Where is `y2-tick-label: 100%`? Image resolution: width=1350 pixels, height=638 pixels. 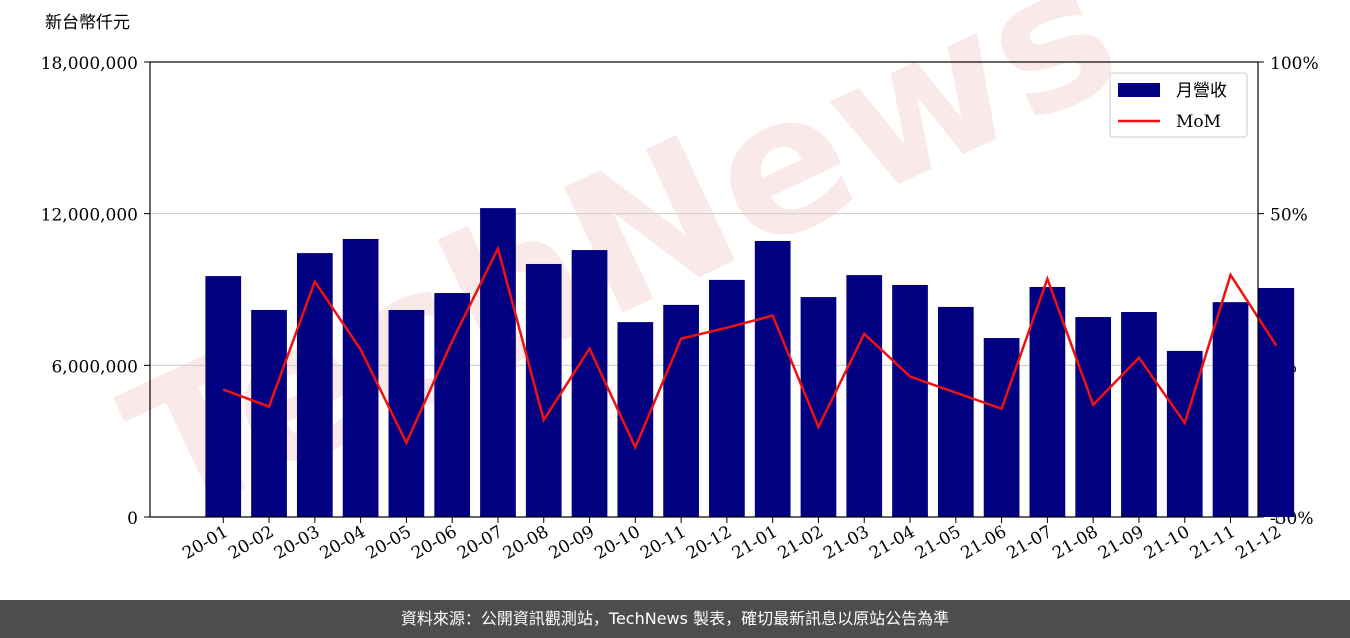 y2-tick-label: 100% is located at coordinates (1294, 64).